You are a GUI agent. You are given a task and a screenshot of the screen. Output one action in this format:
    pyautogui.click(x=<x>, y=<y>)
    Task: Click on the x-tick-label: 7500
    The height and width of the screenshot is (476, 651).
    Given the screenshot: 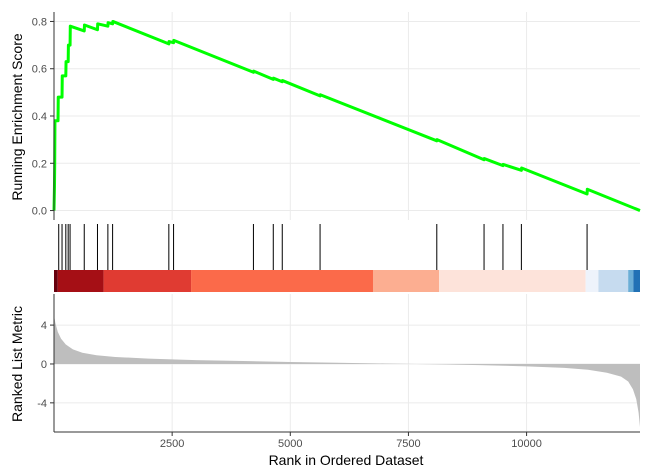 What is the action you would take?
    pyautogui.click(x=408, y=444)
    